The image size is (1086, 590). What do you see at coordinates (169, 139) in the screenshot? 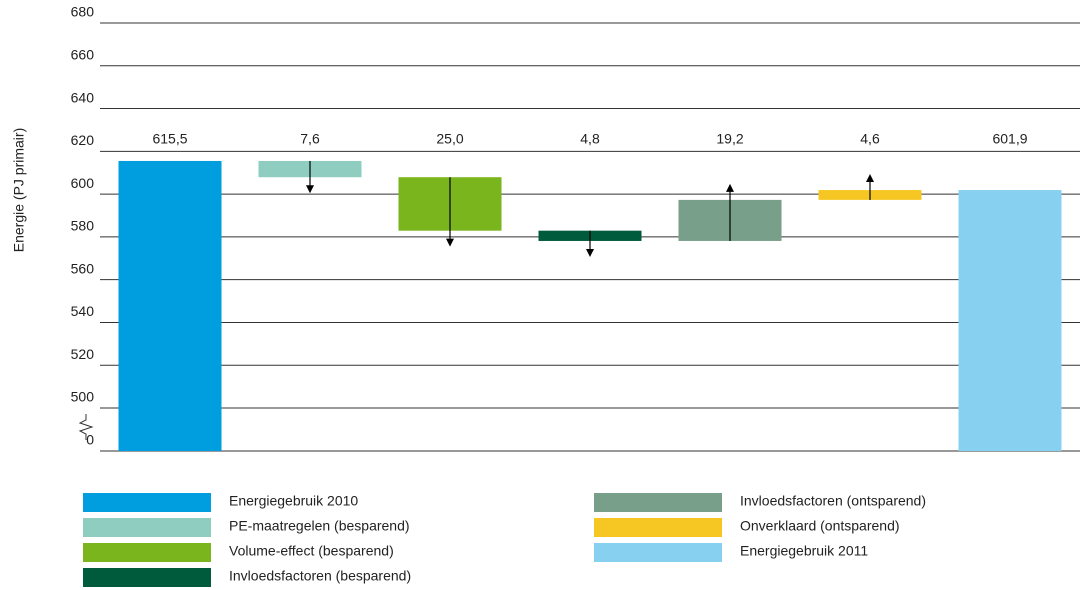
I see `value-label: 615,5` at bounding box center [169, 139].